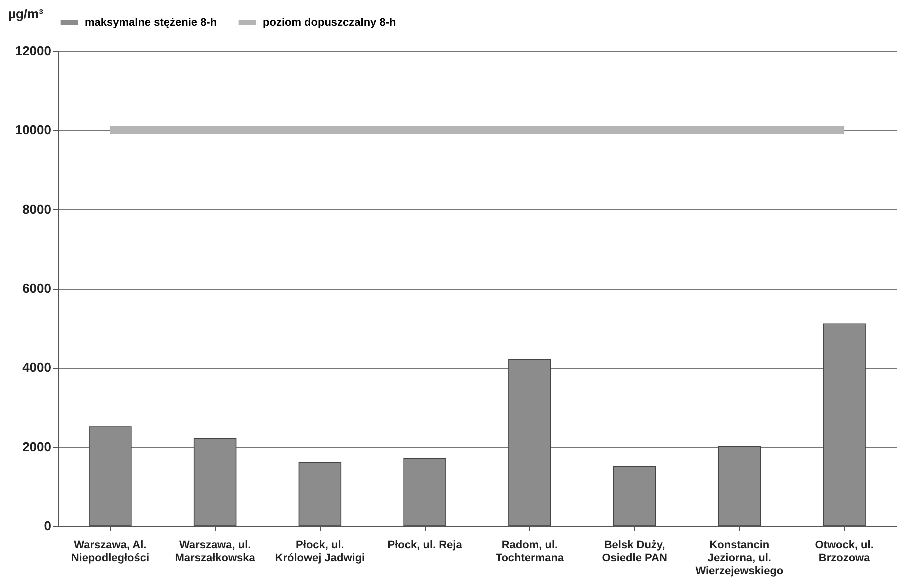  I want to click on y-tick-label: 4000, so click(37, 368).